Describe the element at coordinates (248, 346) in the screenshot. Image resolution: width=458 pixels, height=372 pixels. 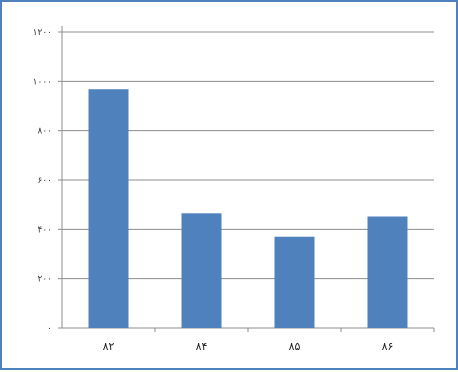
I see `x-tick-labels: ۸۲ ۸۴ ۸۵ ۸۶` at that location.